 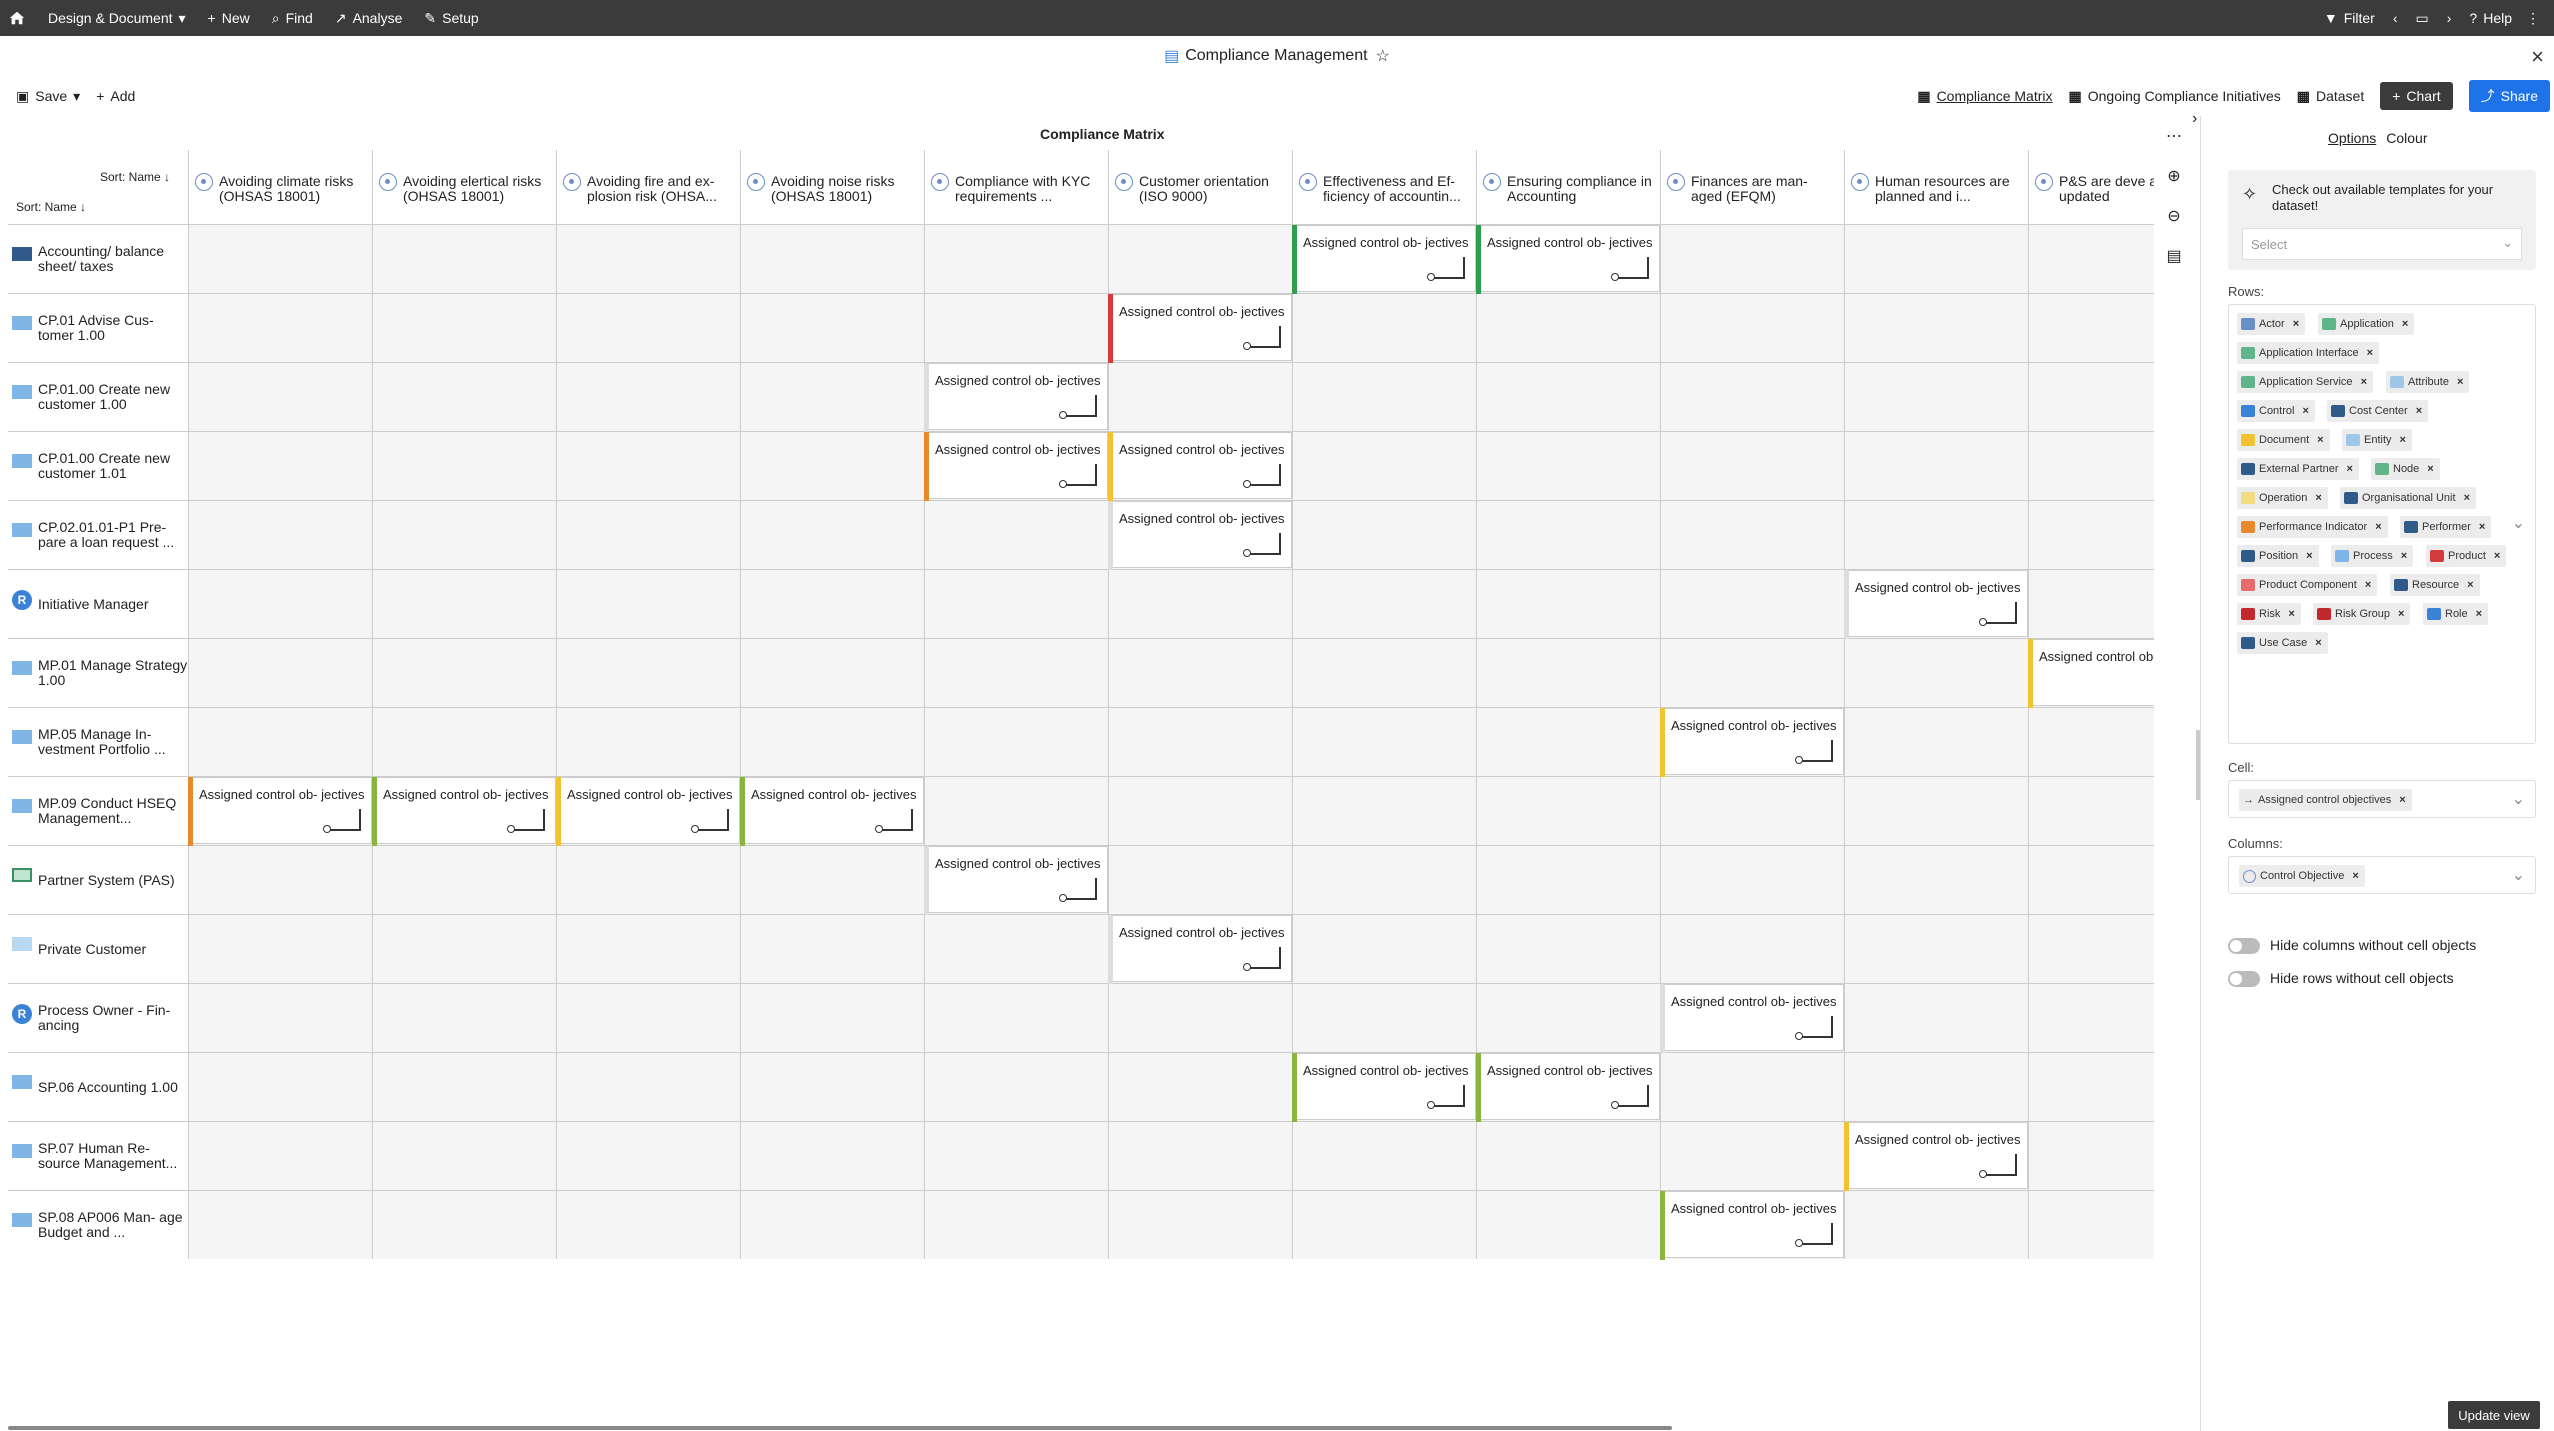 I want to click on back-button: ‹, so click(x=2395, y=18).